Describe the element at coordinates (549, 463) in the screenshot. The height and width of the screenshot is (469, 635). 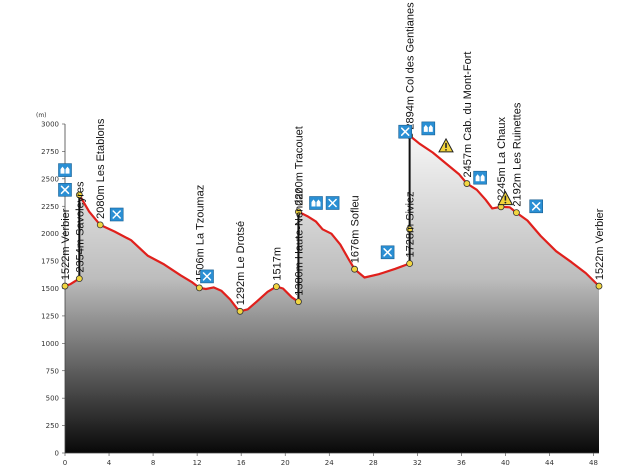
I see `x-tick-label: 44` at that location.